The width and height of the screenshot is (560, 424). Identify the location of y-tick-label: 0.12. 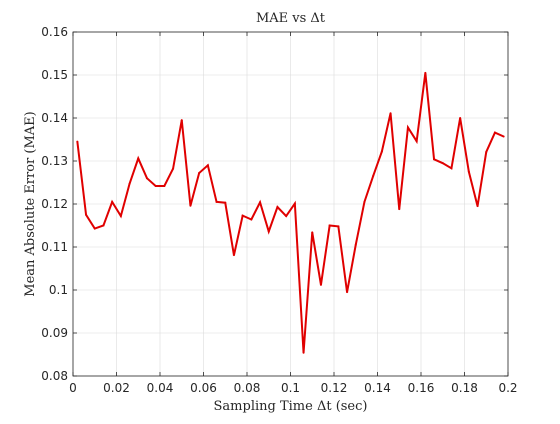
(54, 204).